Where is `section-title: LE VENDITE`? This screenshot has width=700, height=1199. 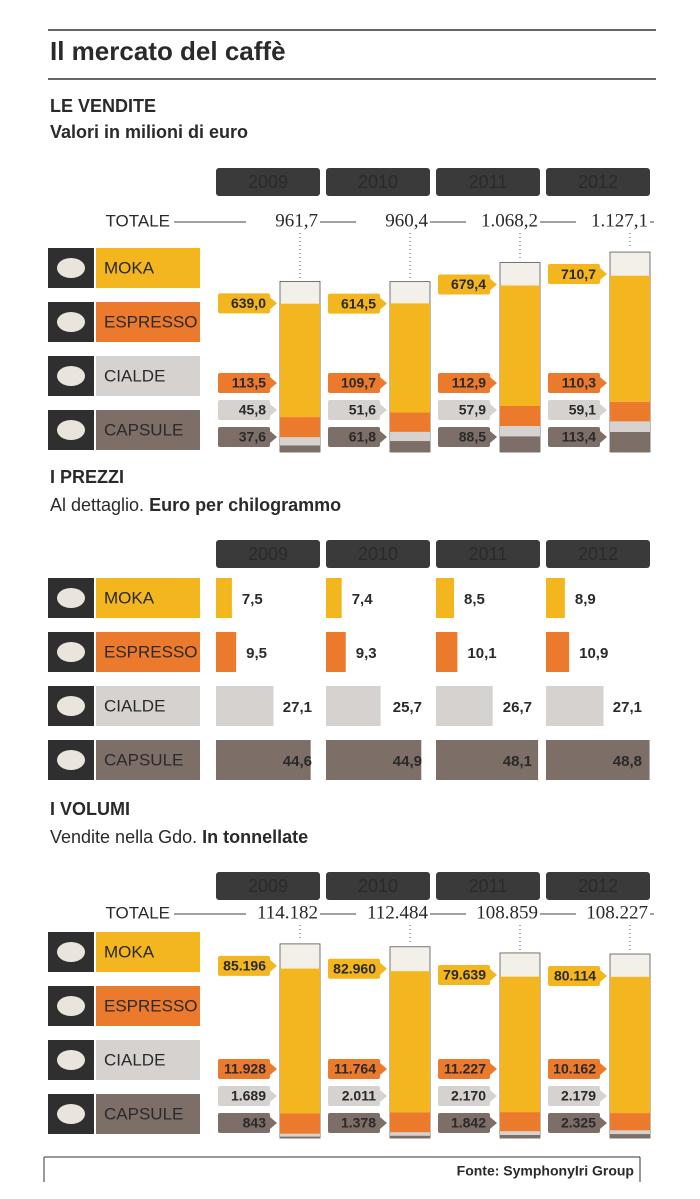 section-title: LE VENDITE is located at coordinates (103, 106).